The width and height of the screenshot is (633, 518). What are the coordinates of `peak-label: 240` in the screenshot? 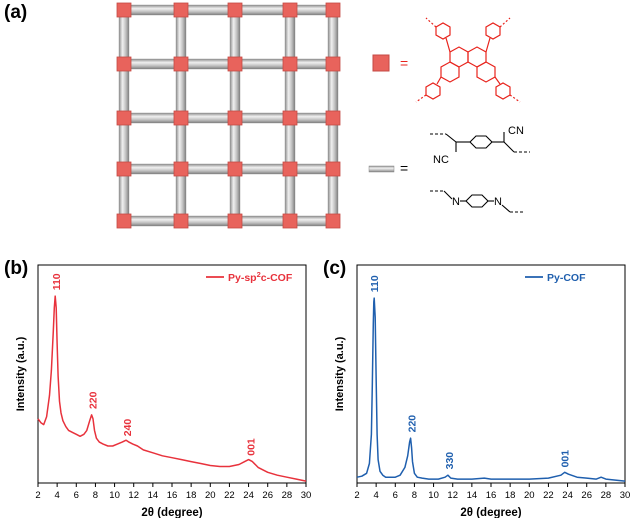 It's located at (128, 428).